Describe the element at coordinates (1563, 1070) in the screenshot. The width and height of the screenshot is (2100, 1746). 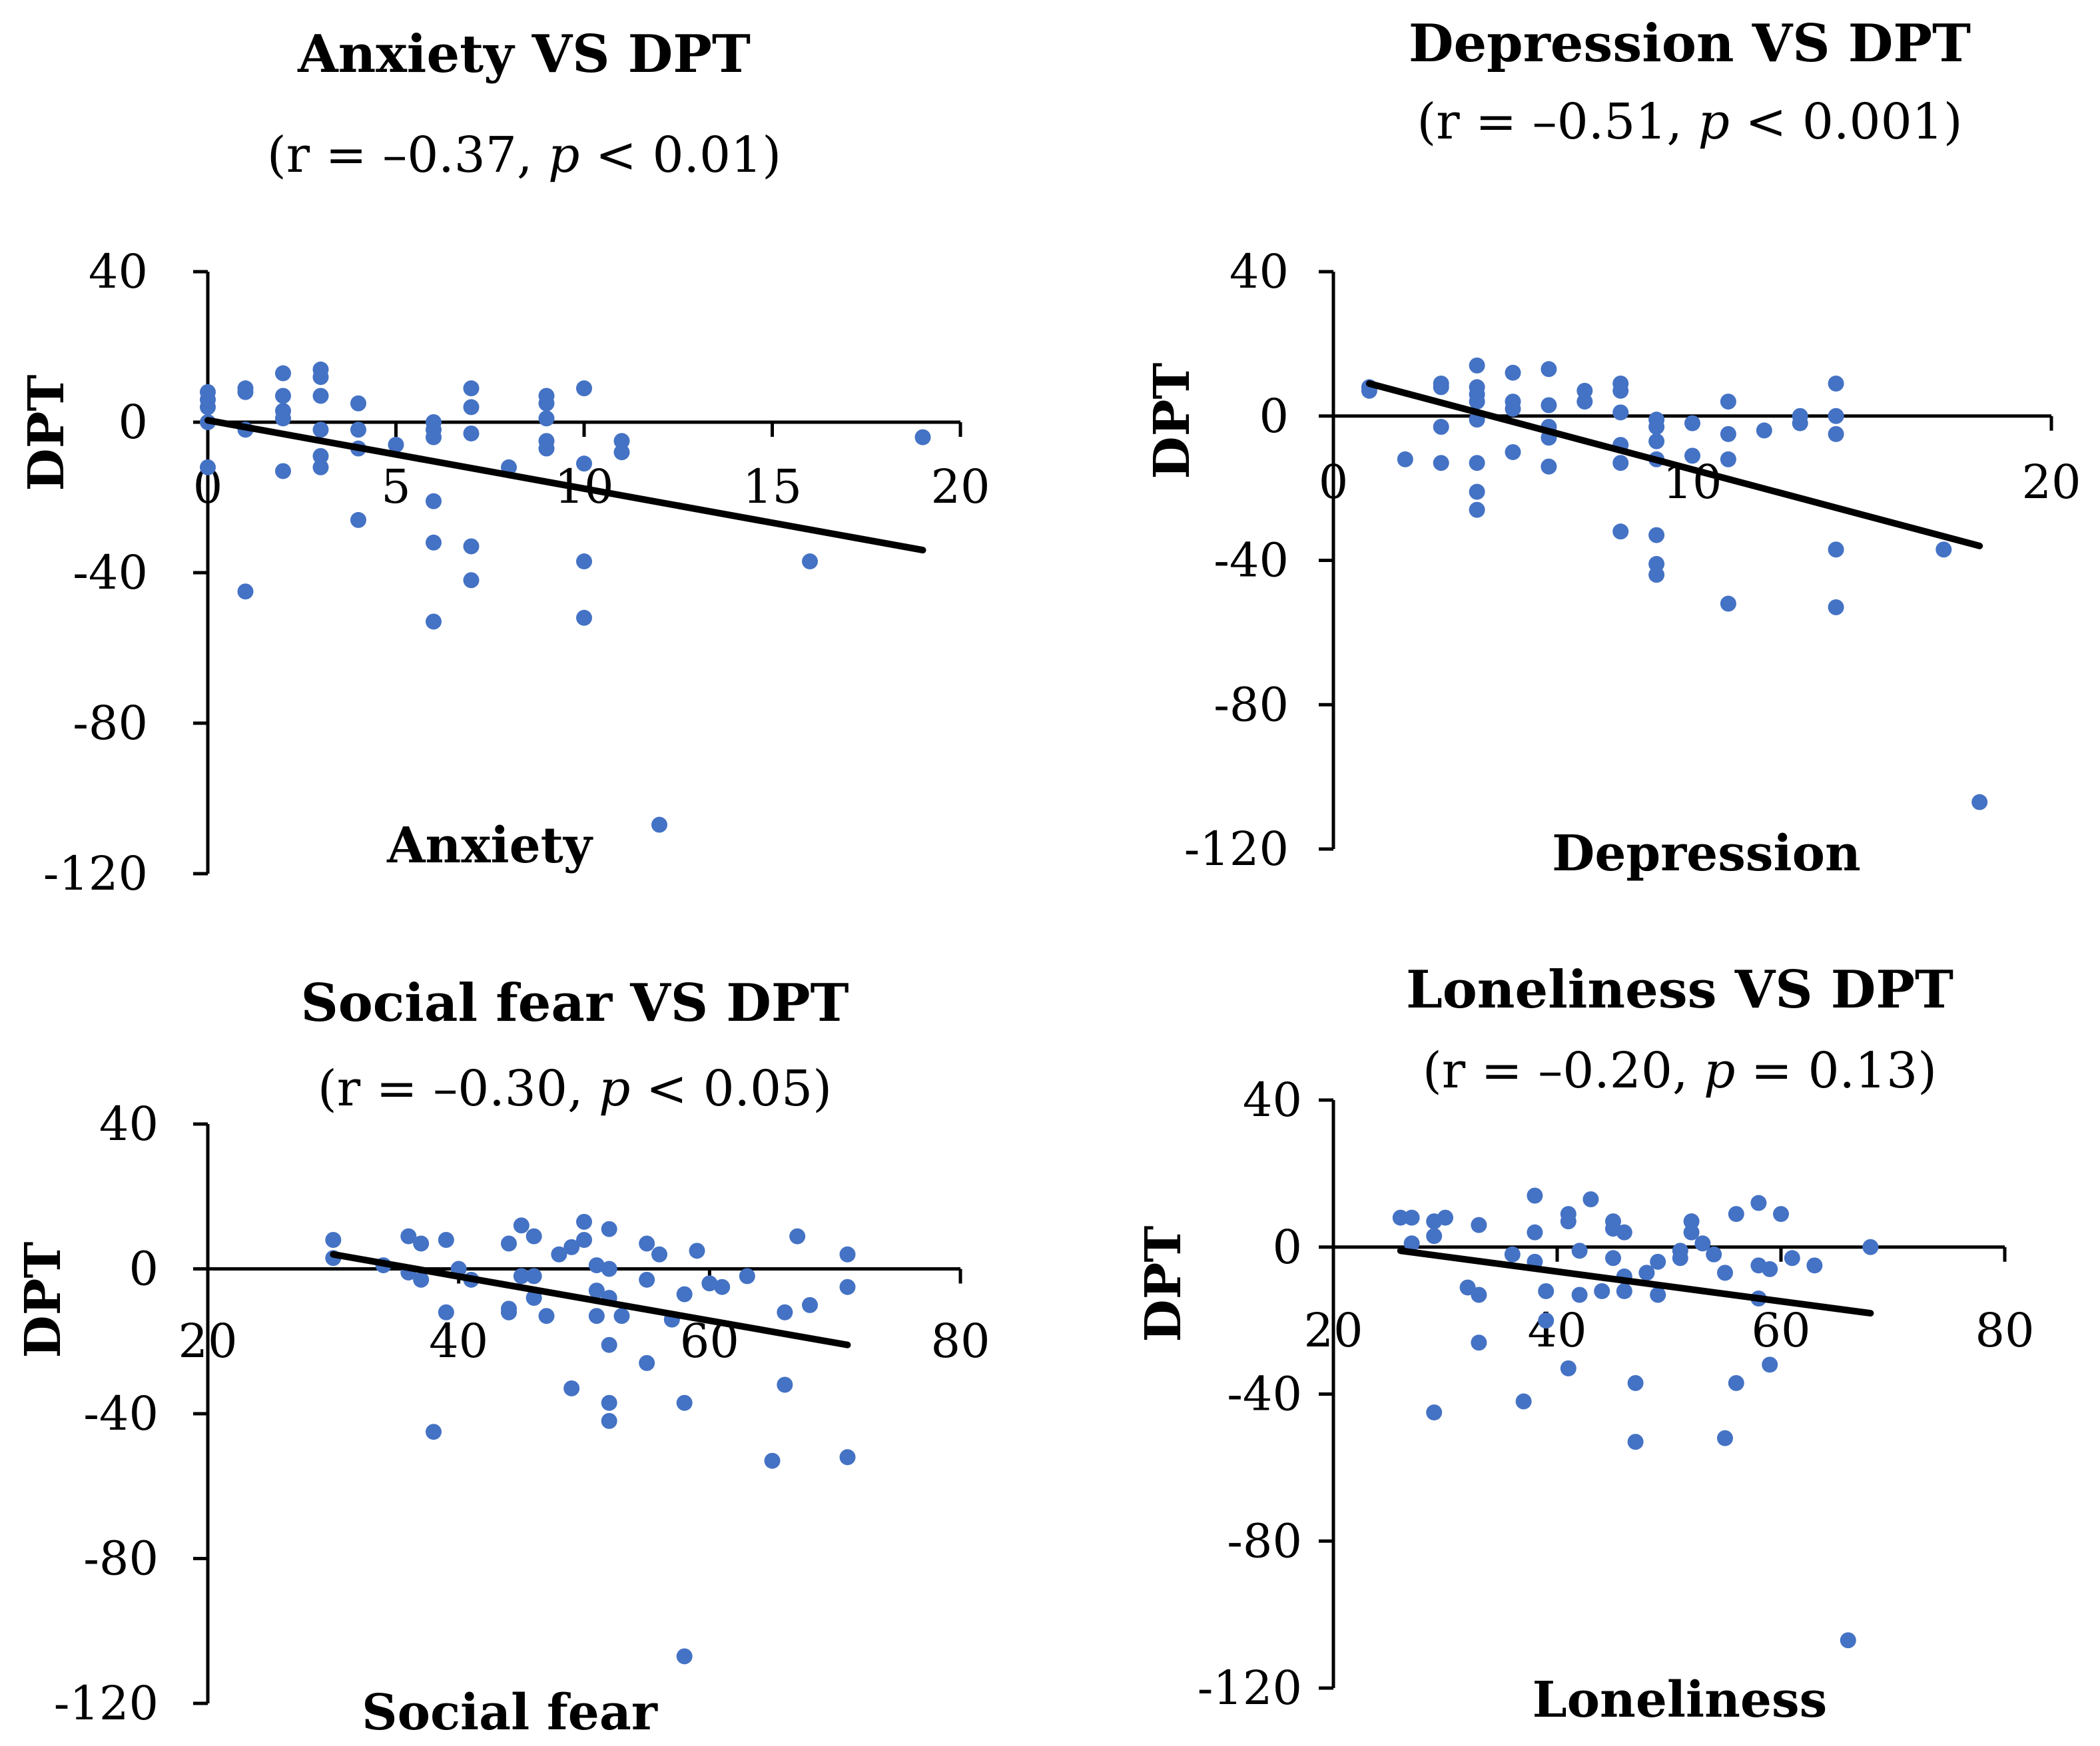
I see `subtitle-r: (r = –0.20,` at that location.